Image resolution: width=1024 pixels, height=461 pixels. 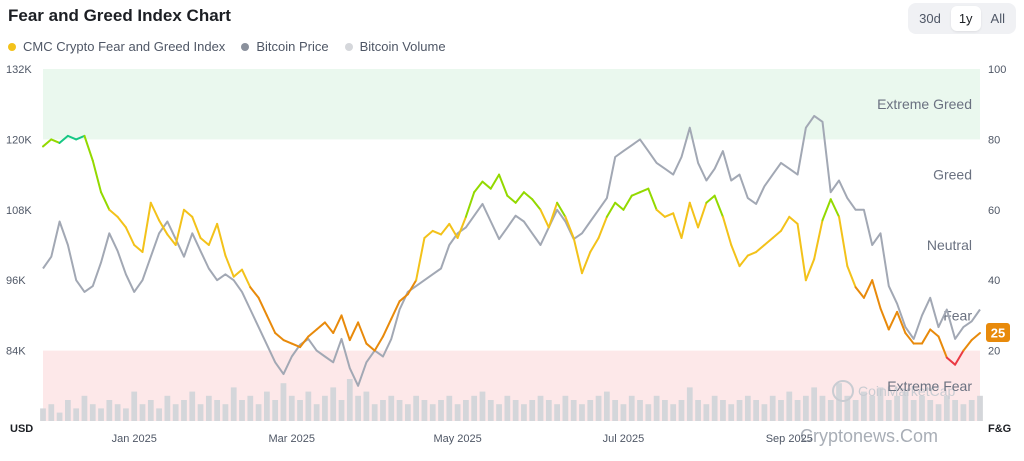 I want to click on legend-fear-greed-dot, so click(x=12, y=46).